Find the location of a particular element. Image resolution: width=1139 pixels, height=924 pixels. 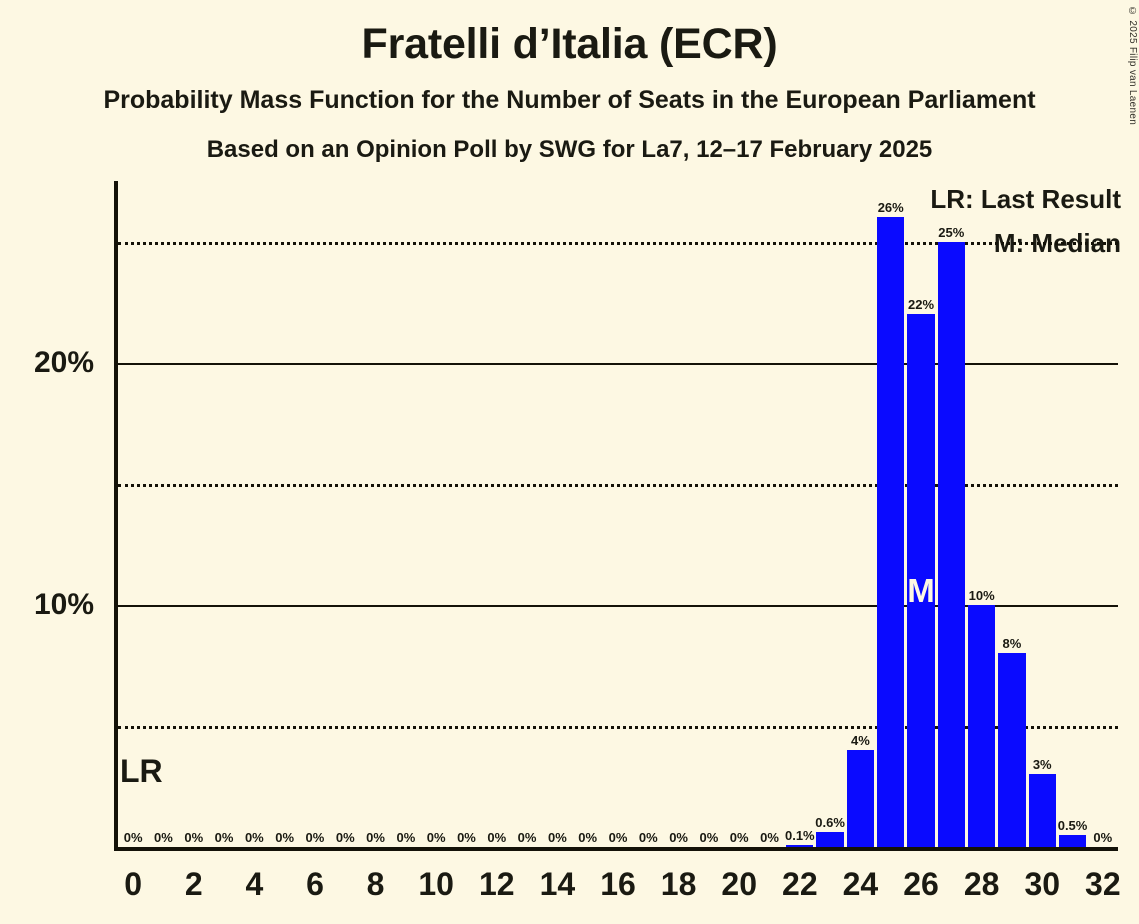

x-axis-tick-2: 2 is located at coordinates (193, 884).